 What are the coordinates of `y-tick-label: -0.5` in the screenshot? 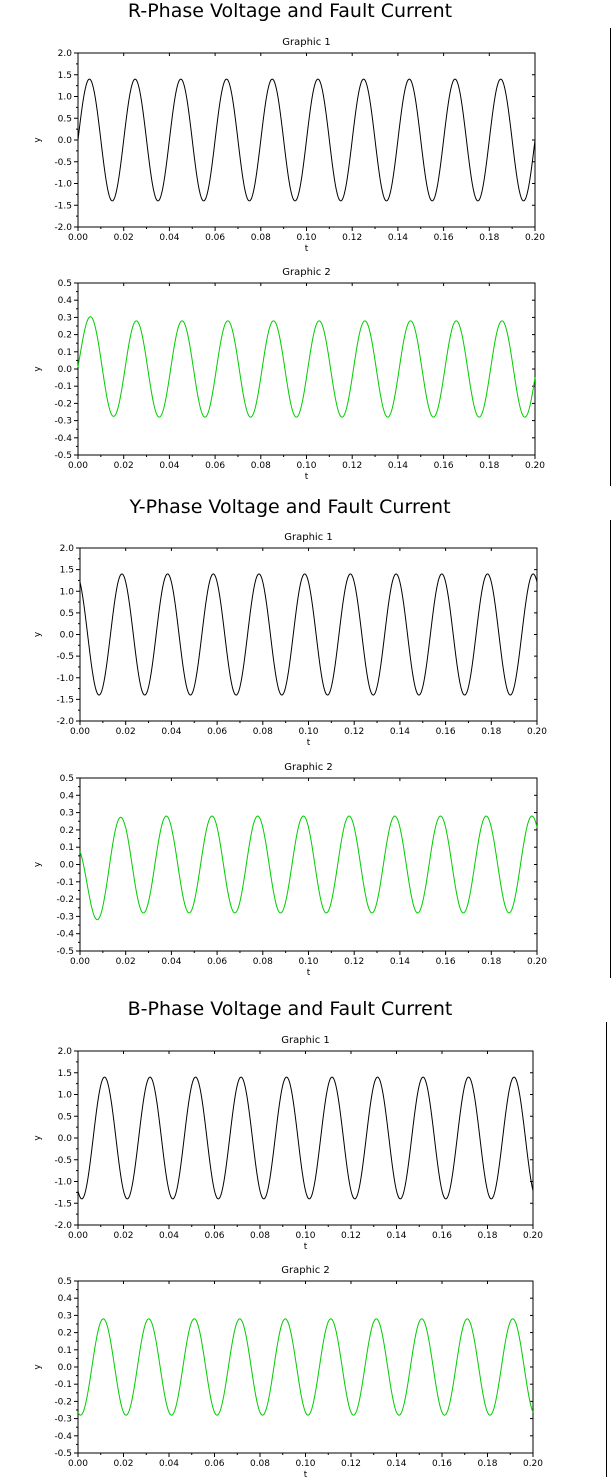 It's located at (65, 952).